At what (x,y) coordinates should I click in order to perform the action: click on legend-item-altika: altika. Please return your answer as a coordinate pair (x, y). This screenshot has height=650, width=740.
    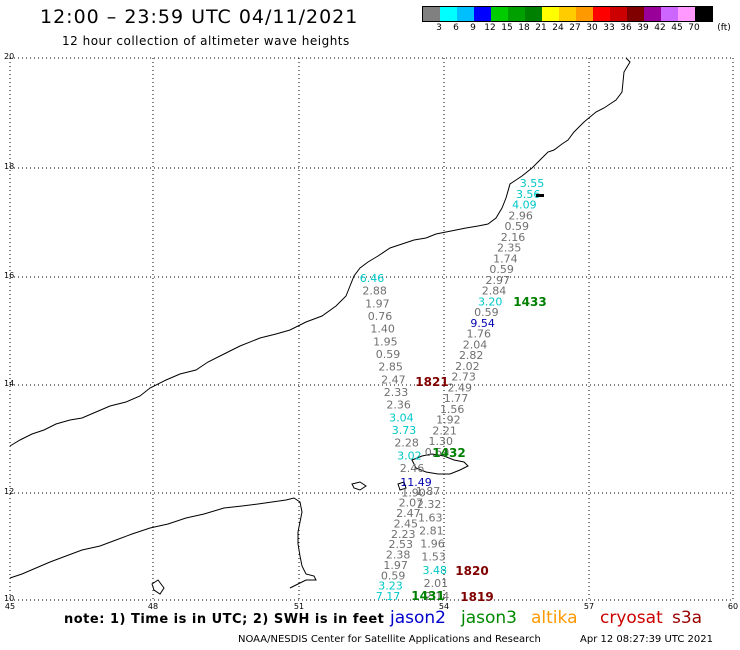
    Looking at the image, I should click on (554, 618).